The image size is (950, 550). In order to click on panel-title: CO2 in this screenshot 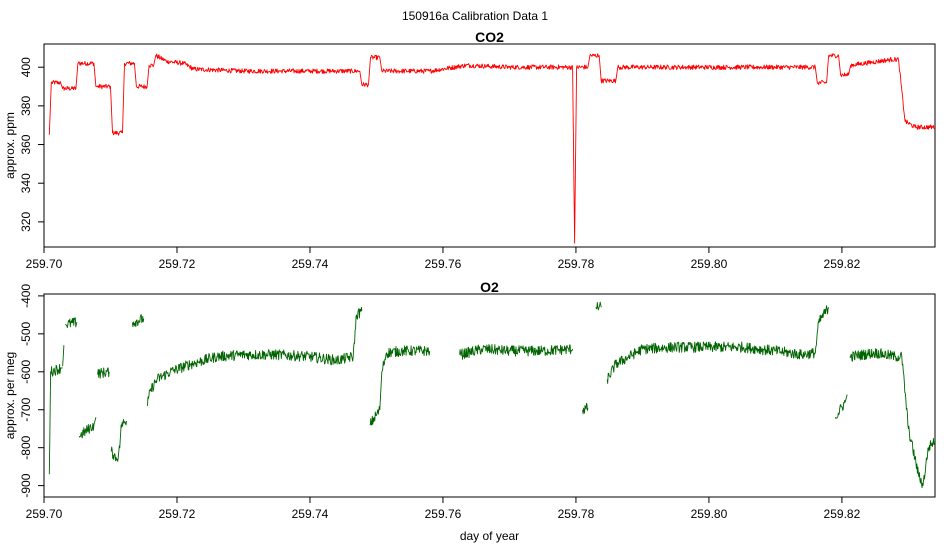, I will do `click(489, 37)`.